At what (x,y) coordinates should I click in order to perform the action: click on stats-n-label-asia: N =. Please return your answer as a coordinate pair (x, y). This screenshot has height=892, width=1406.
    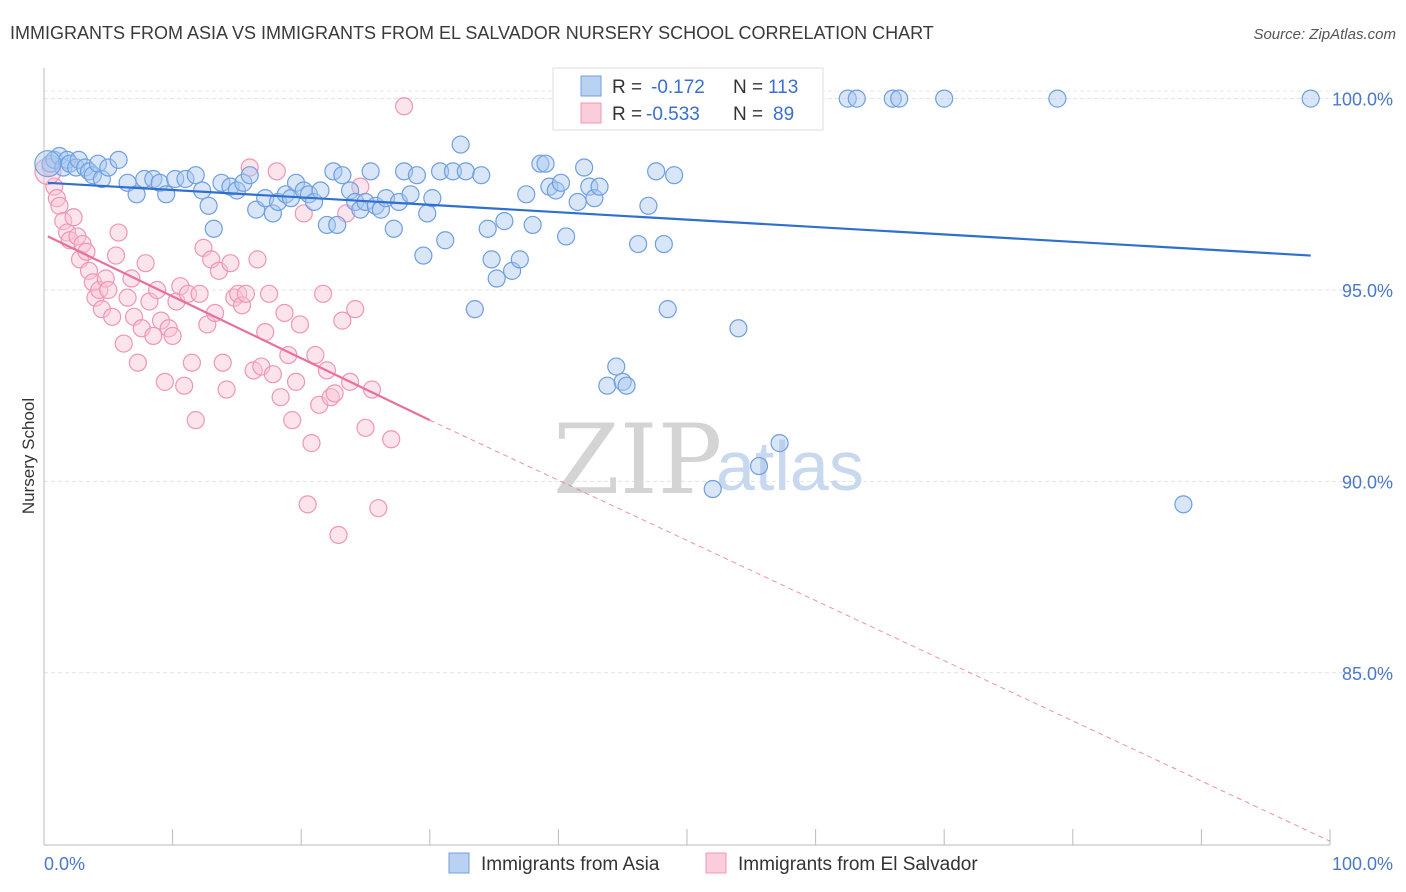
    Looking at the image, I should click on (748, 87).